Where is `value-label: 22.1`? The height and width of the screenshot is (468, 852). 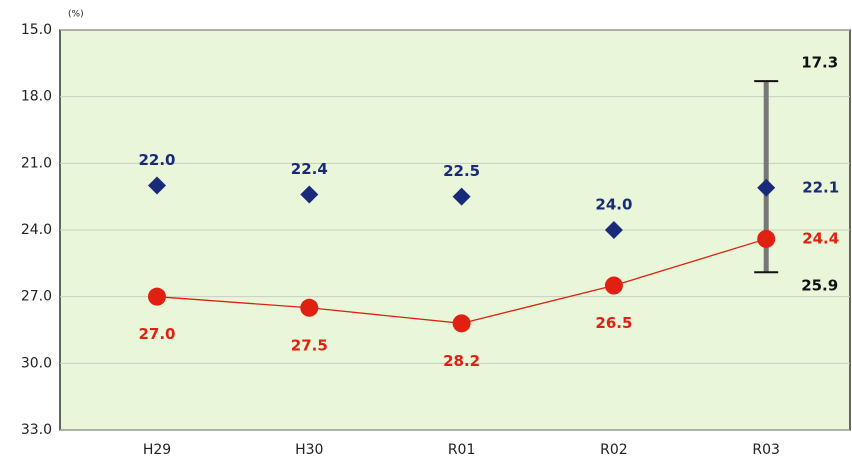 value-label: 22.1 is located at coordinates (820, 187).